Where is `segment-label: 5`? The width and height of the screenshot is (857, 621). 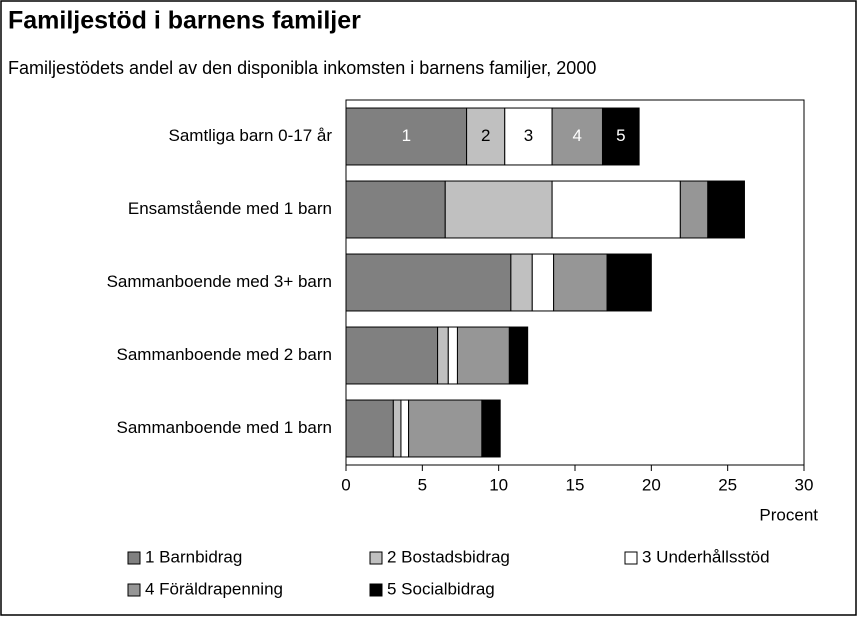
segment-label: 5 is located at coordinates (620, 135).